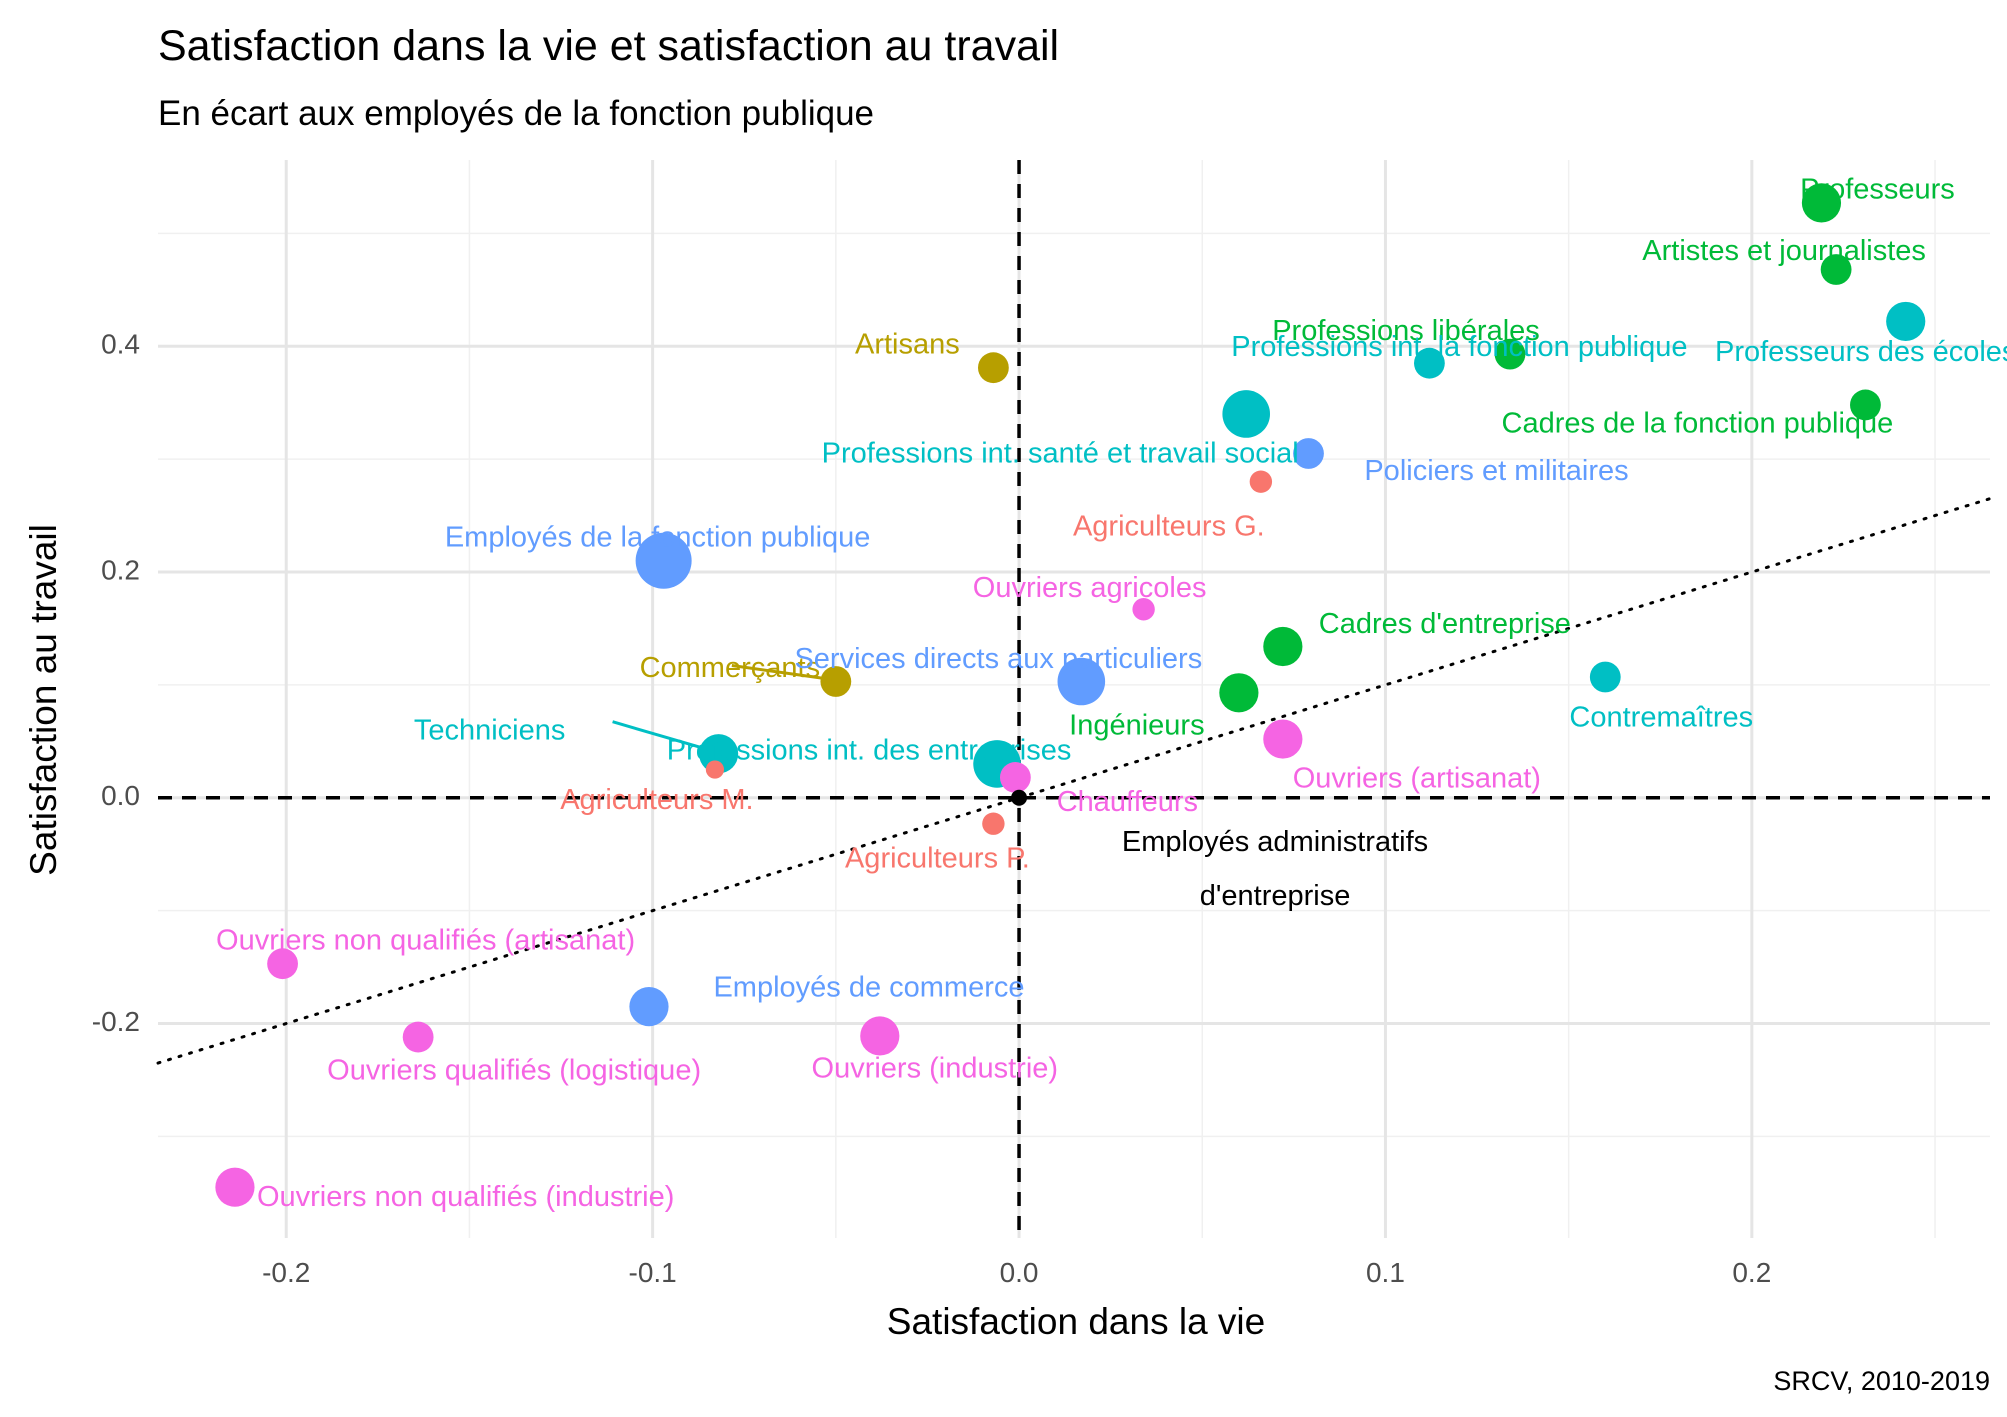 This screenshot has width=2007, height=1417. I want to click on point-label: Professeurs des écoles, so click(1861, 352).